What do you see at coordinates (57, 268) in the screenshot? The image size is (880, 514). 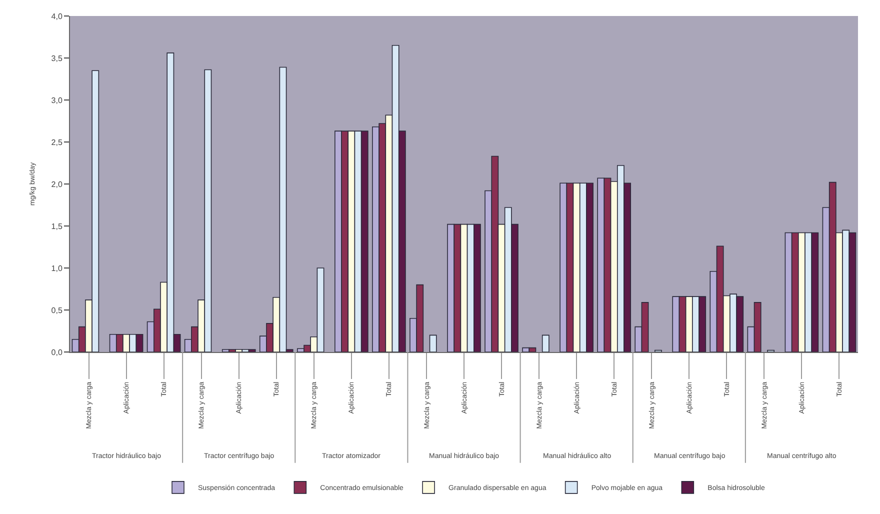 I see `y-tick-label: 1,0` at bounding box center [57, 268].